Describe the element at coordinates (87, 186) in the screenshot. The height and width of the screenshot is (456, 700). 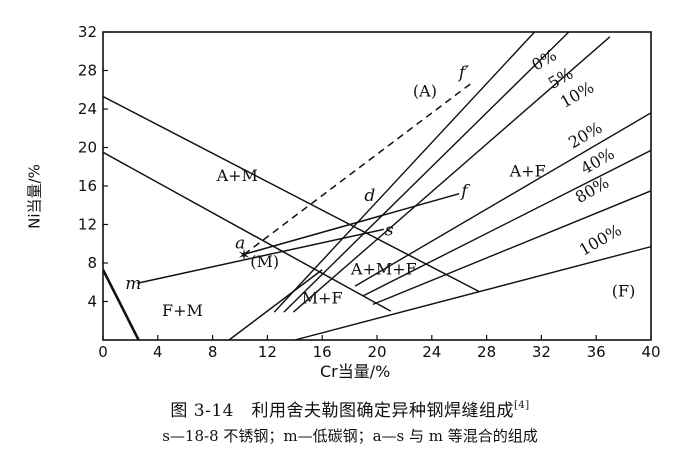
I see `y-tick-label: 16` at that location.